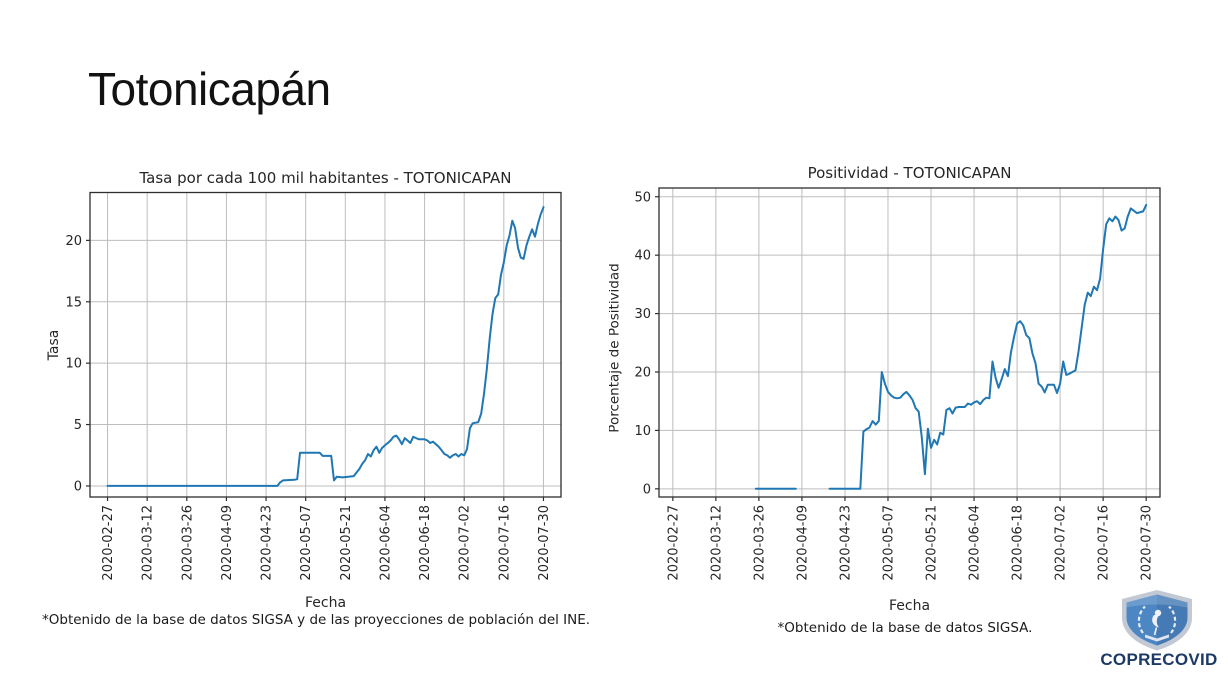 Image resolution: width=1228 pixels, height=688 pixels. I want to click on tasa-x-axis-label: Fecha, so click(325, 603).